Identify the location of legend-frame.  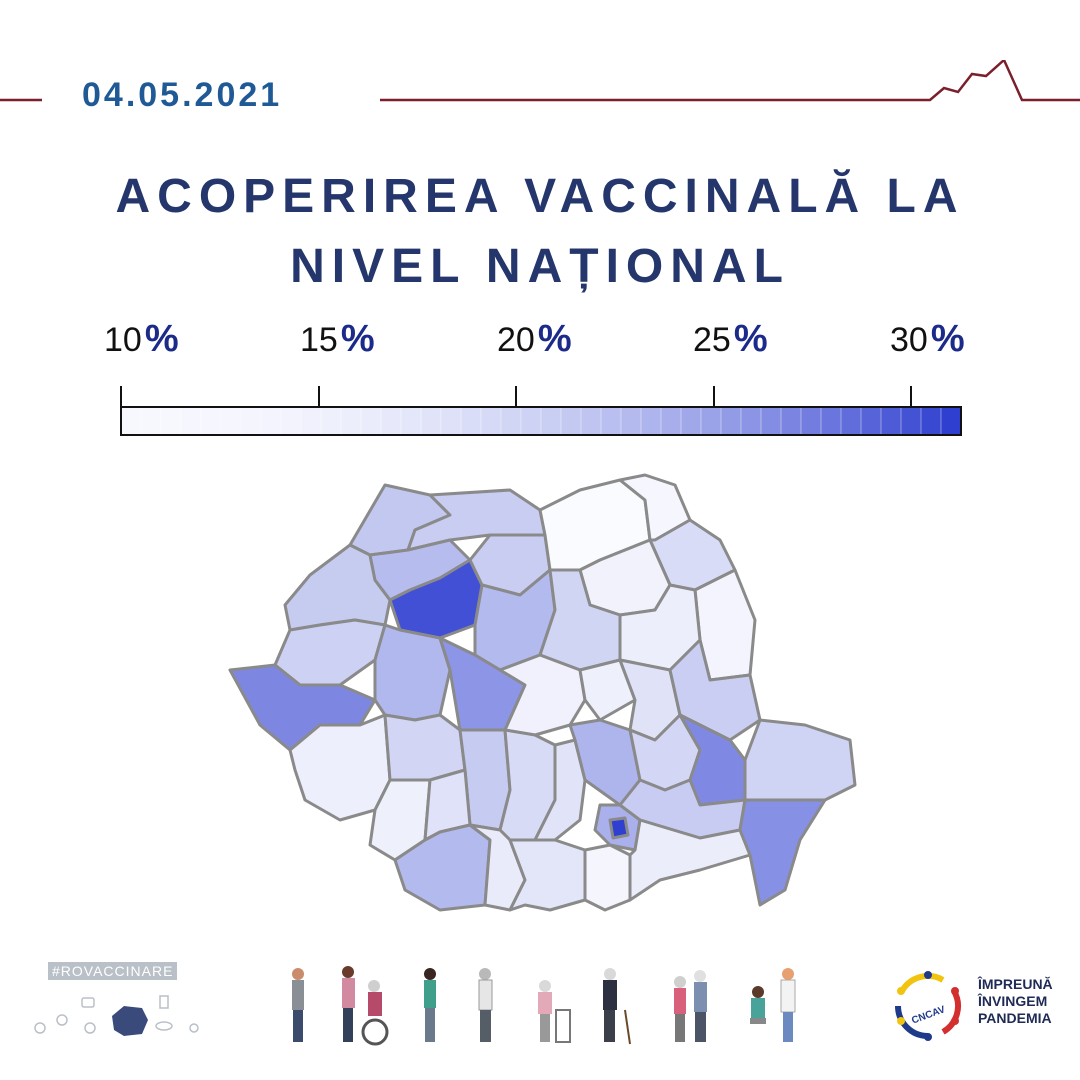
(541, 421).